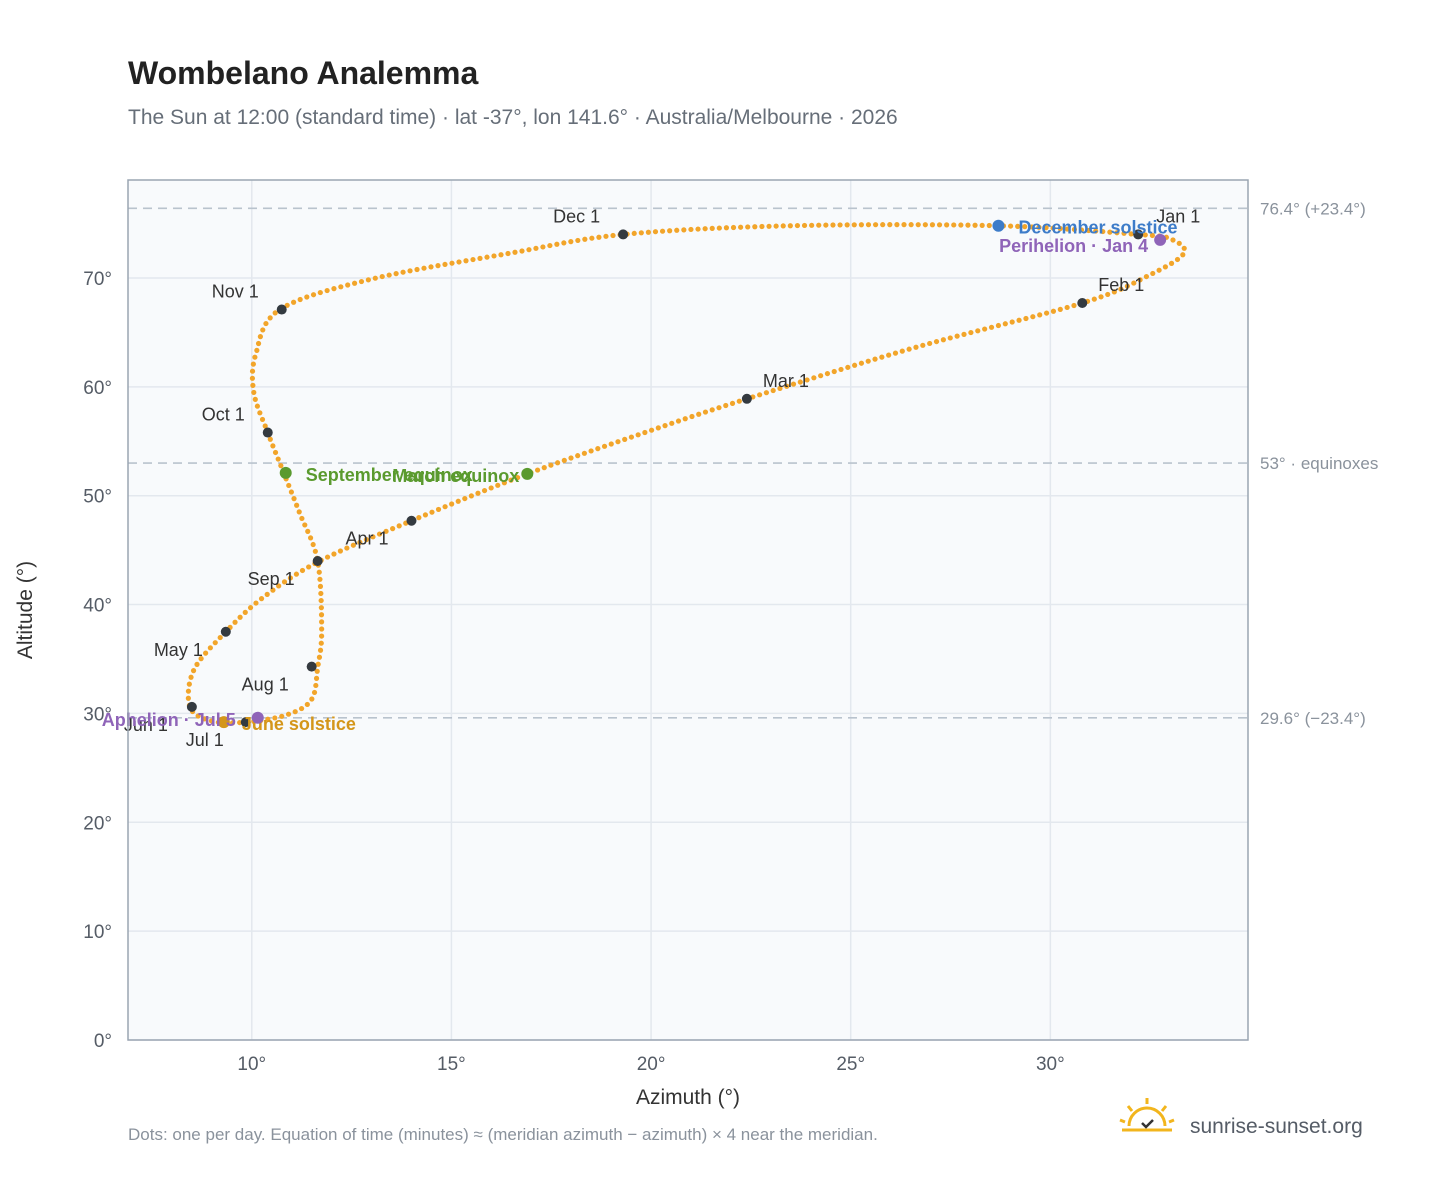 The width and height of the screenshot is (1448, 1188). Describe the element at coordinates (285, 472) in the screenshot. I see `event-marker` at that location.